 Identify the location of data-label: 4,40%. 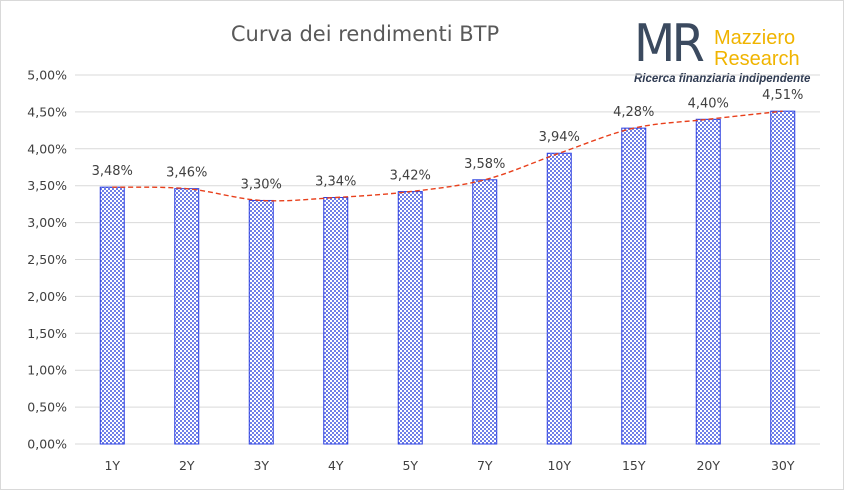
(708, 103).